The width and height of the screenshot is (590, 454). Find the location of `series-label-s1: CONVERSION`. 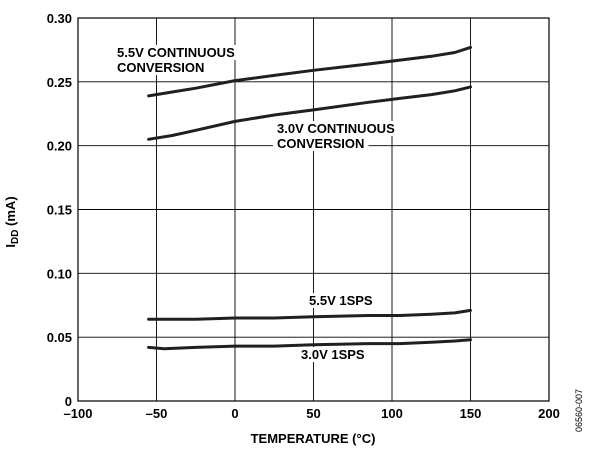

series-label-s1: CONVERSION is located at coordinates (160, 67).